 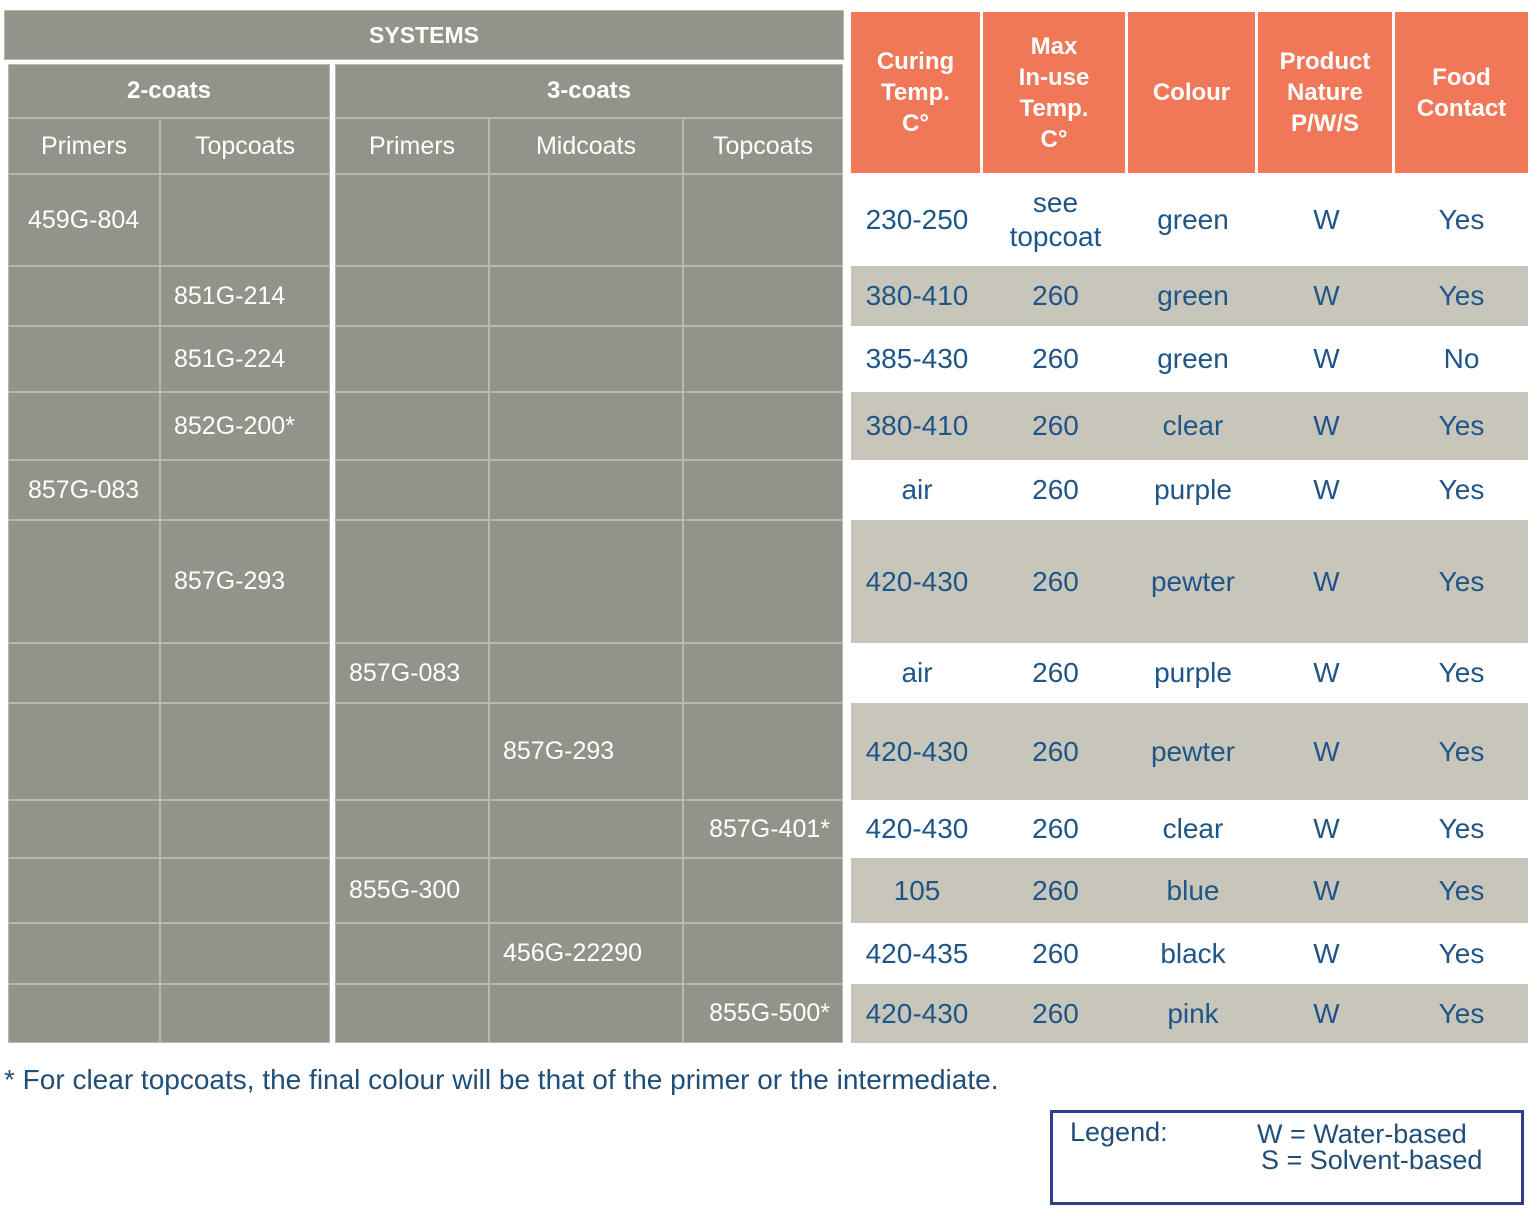 What do you see at coordinates (1372, 1160) in the screenshot?
I see `legend-entry: S = Solvent-based` at bounding box center [1372, 1160].